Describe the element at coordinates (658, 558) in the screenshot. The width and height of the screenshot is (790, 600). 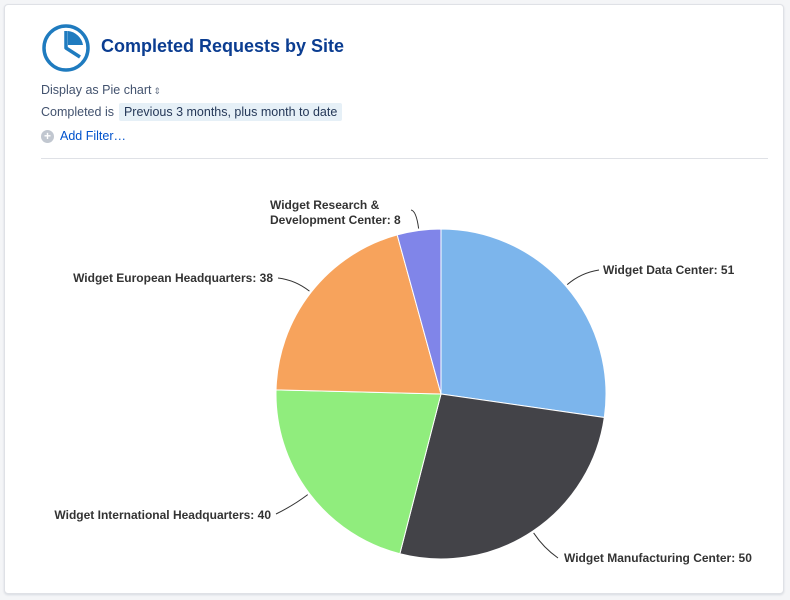
I see `slice-label-1: Widget Manufacturing Center: 50` at that location.